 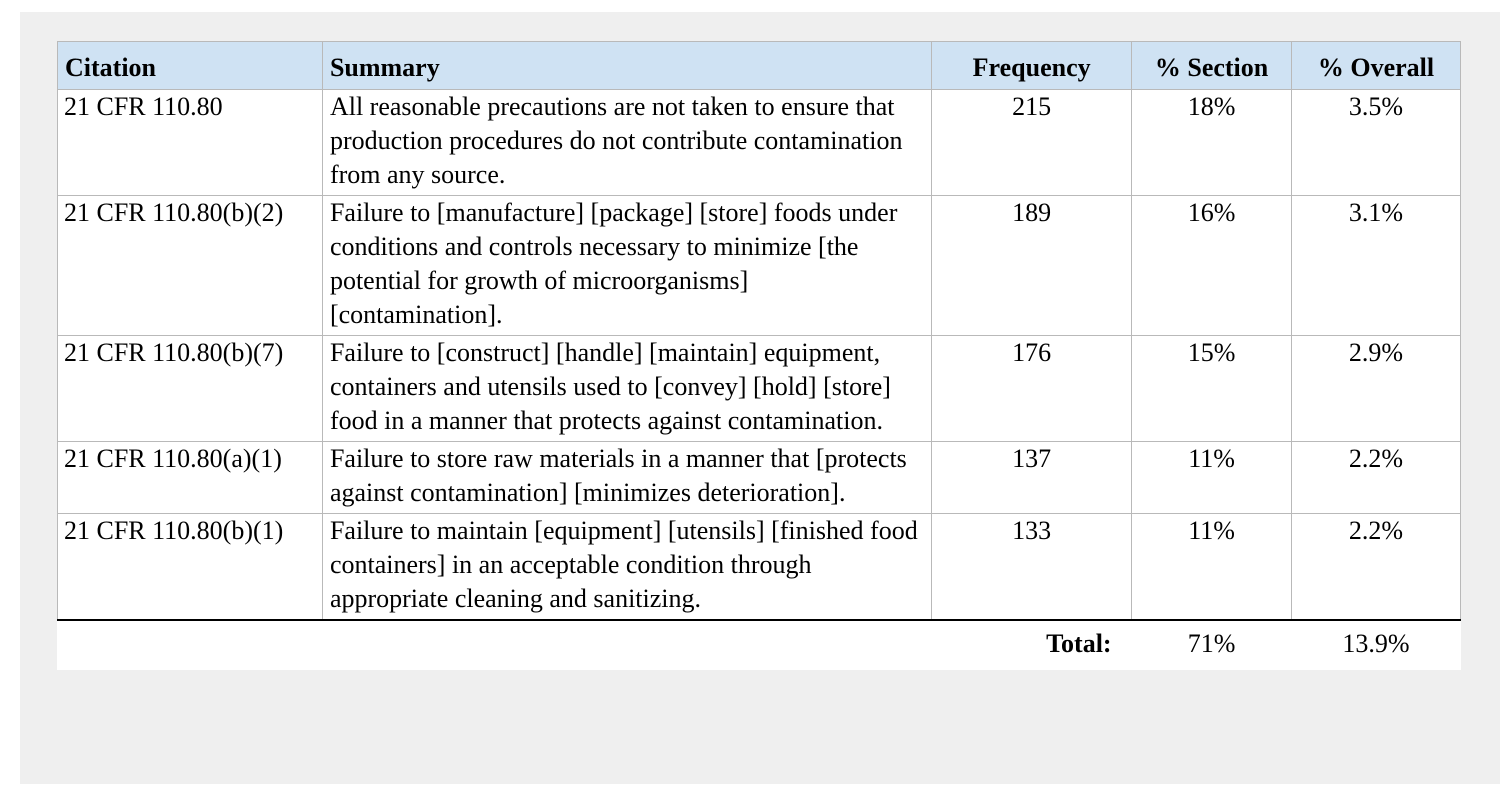 What do you see at coordinates (1212, 65) in the screenshot?
I see `header-pct-section: % Section` at bounding box center [1212, 65].